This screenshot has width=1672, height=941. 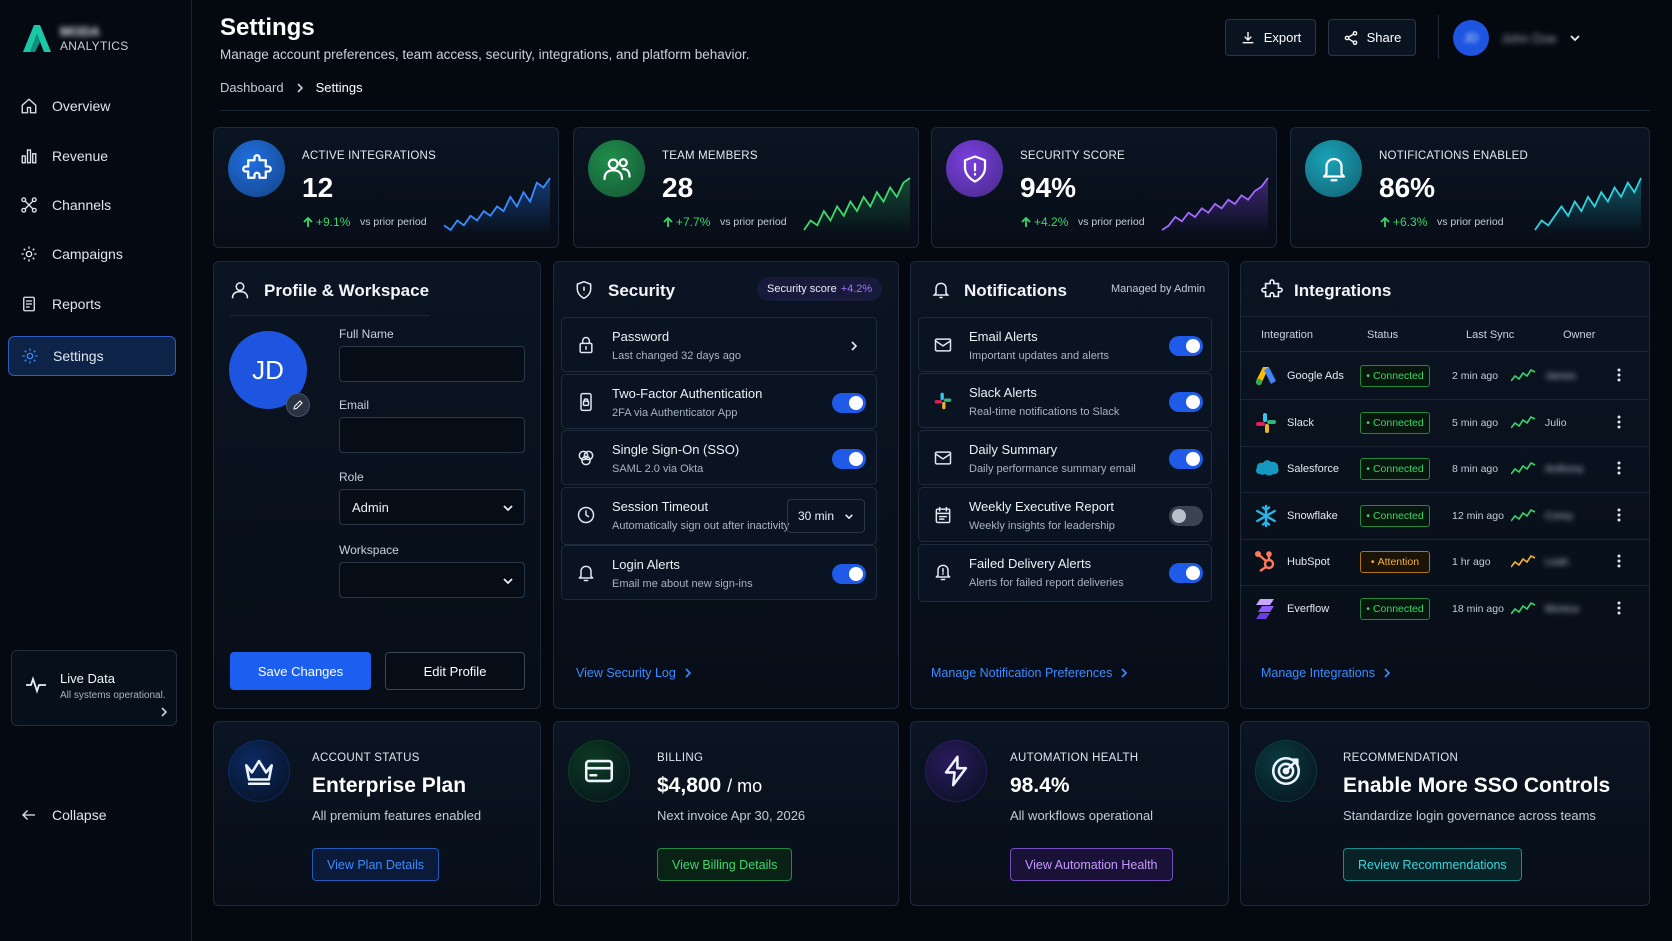 I want to click on target-icon, so click(x=1286, y=771).